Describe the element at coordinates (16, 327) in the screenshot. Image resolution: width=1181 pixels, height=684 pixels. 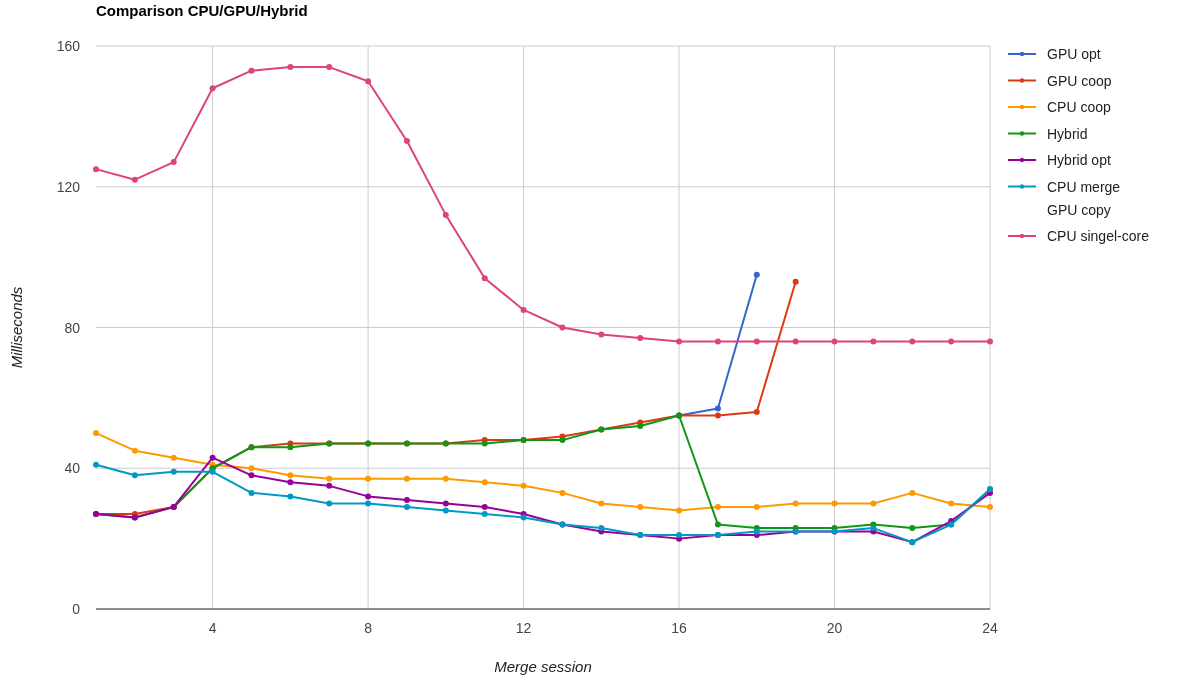
I see `y-axis-title: Milliseconds` at that location.